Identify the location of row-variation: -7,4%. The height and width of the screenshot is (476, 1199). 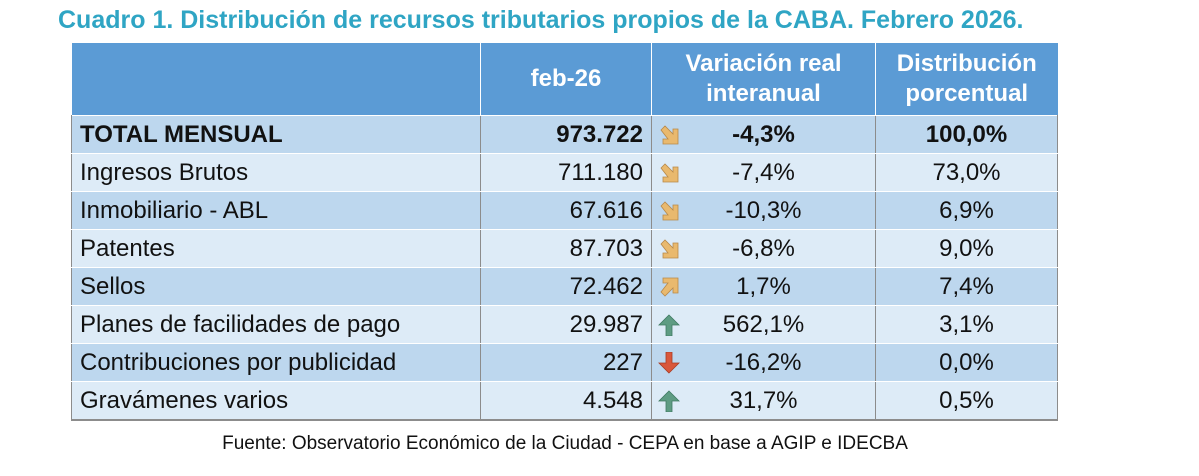
(763, 172).